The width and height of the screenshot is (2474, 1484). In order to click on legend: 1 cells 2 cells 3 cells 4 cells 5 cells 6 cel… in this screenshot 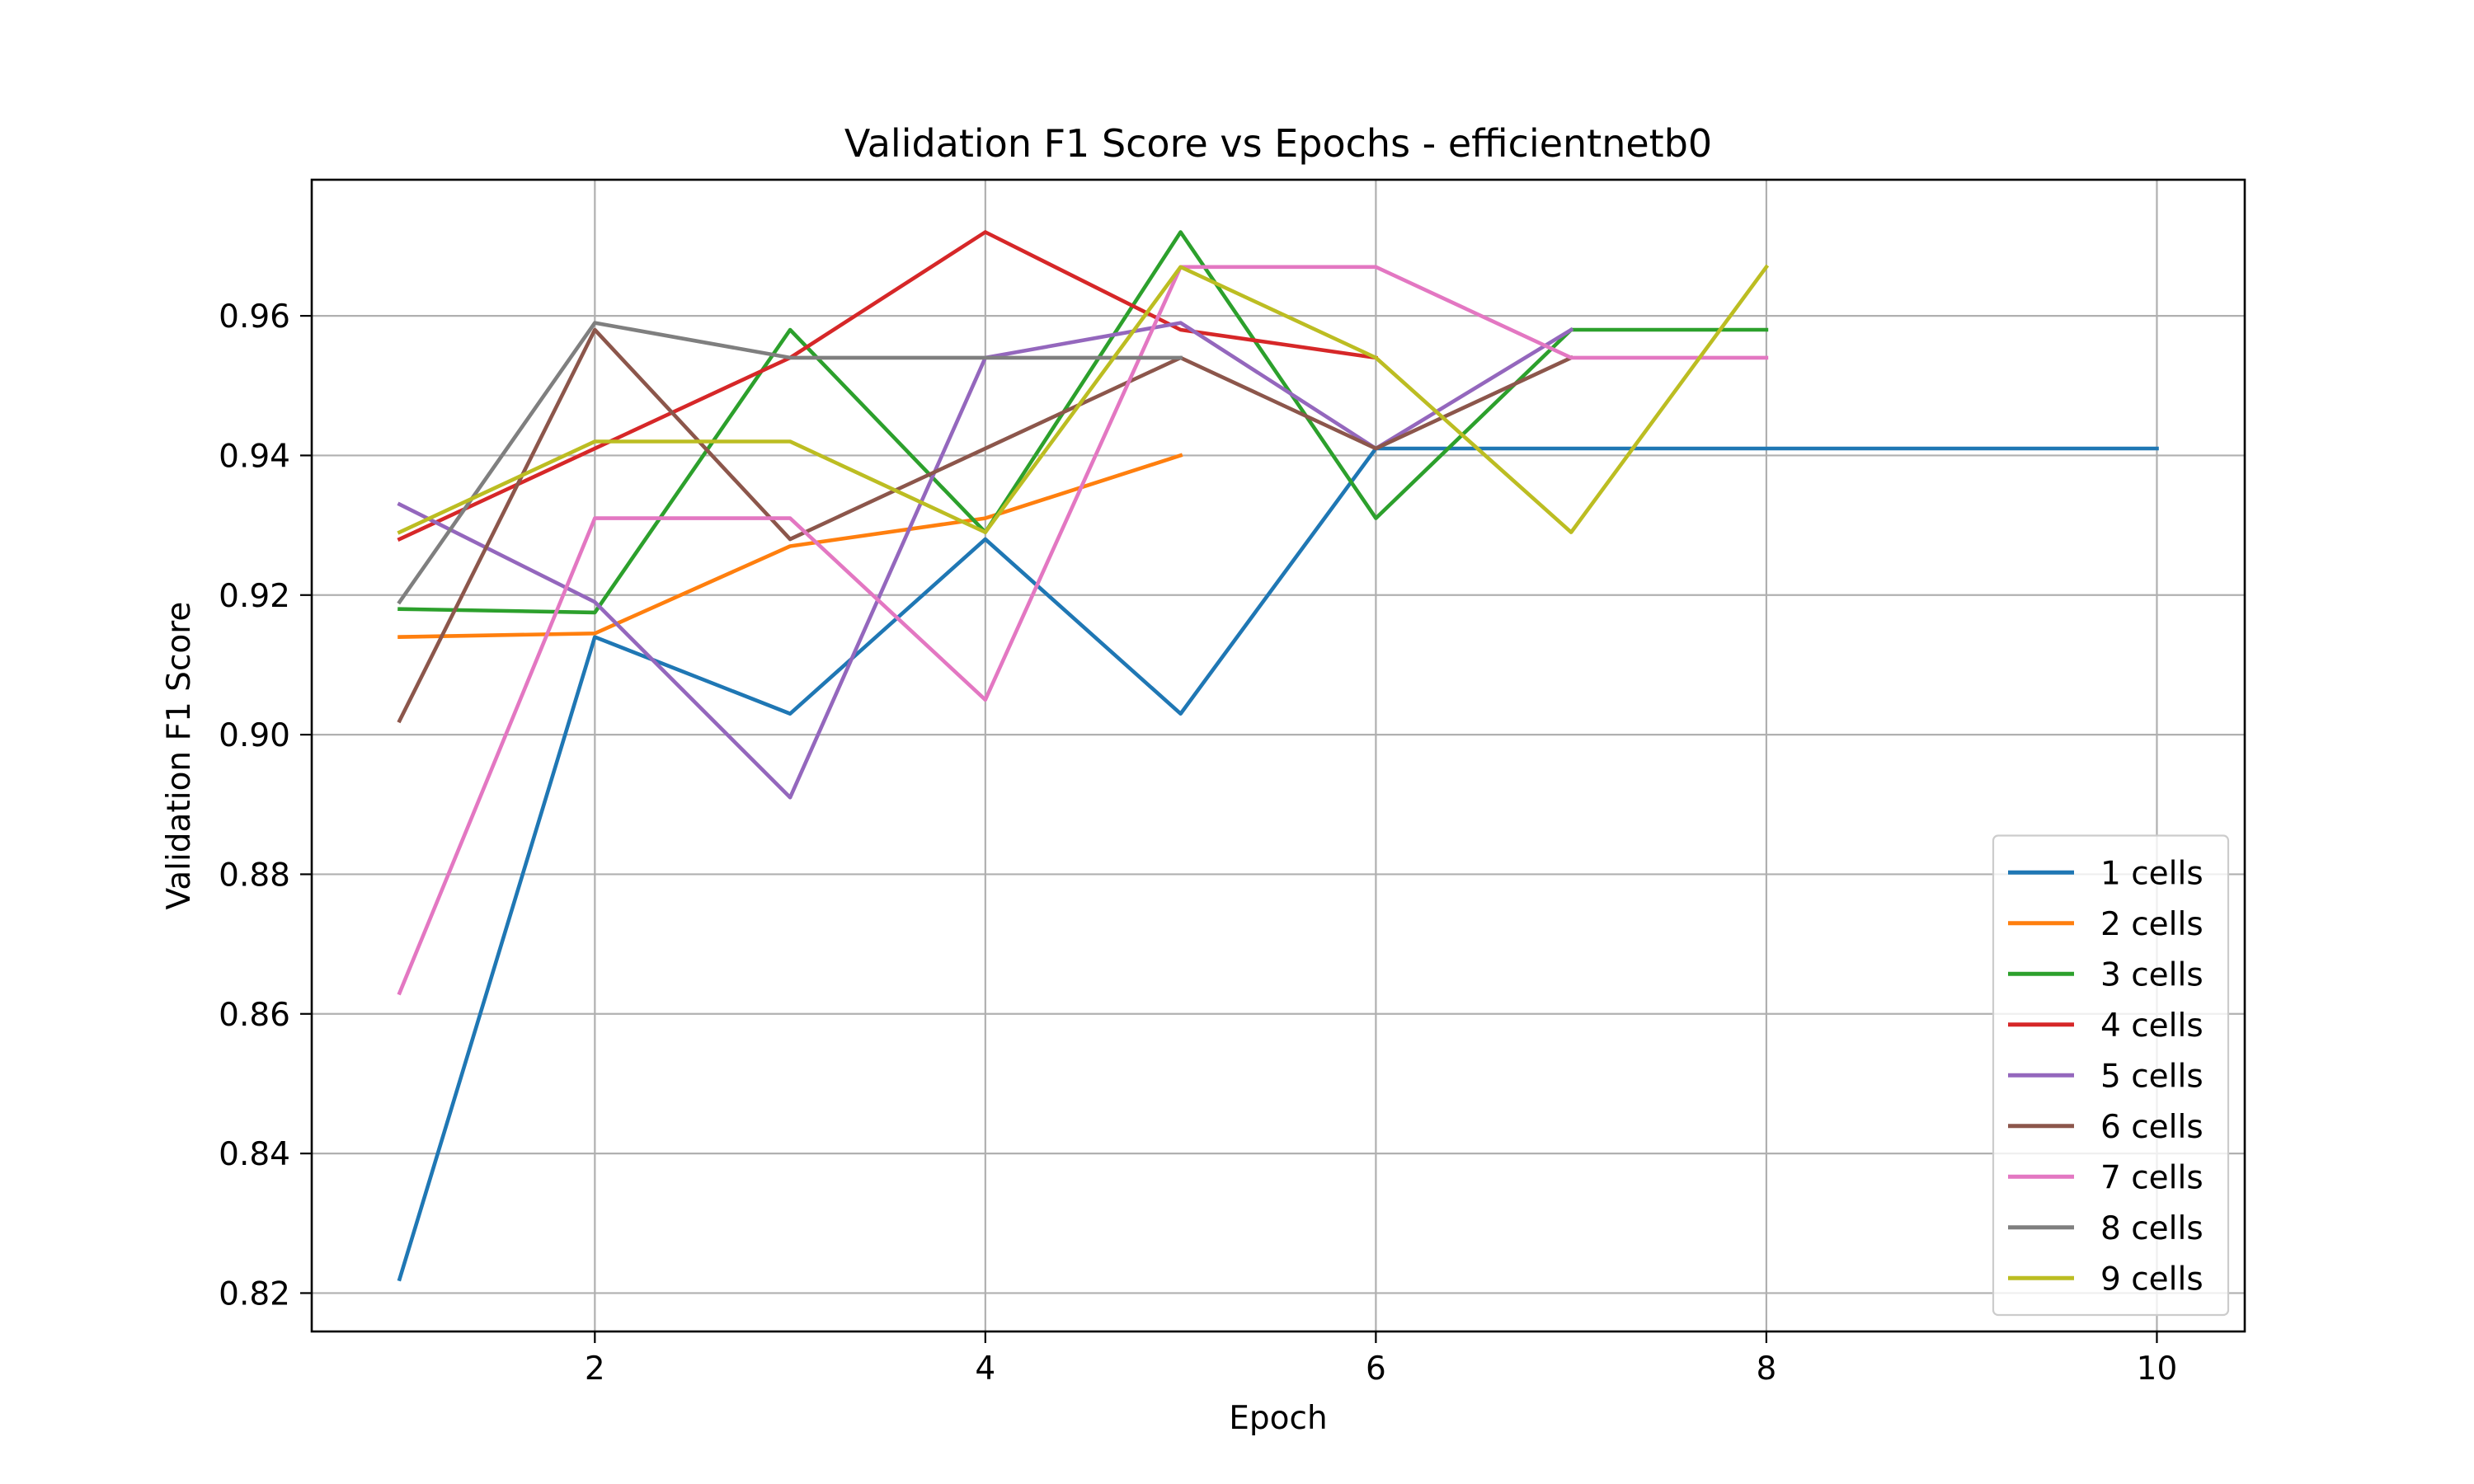, I will do `click(2111, 1075)`.